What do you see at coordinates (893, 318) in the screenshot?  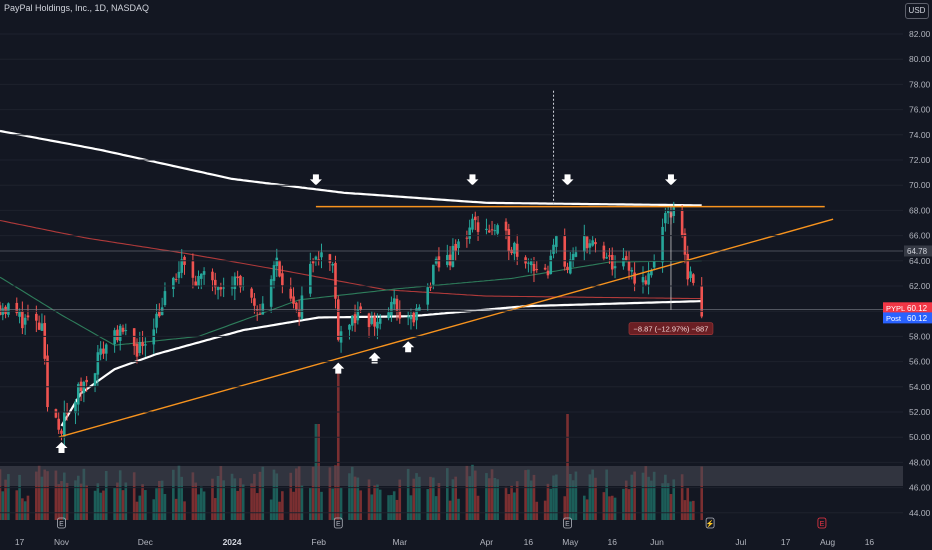 I see `post-tag-bg` at bounding box center [893, 318].